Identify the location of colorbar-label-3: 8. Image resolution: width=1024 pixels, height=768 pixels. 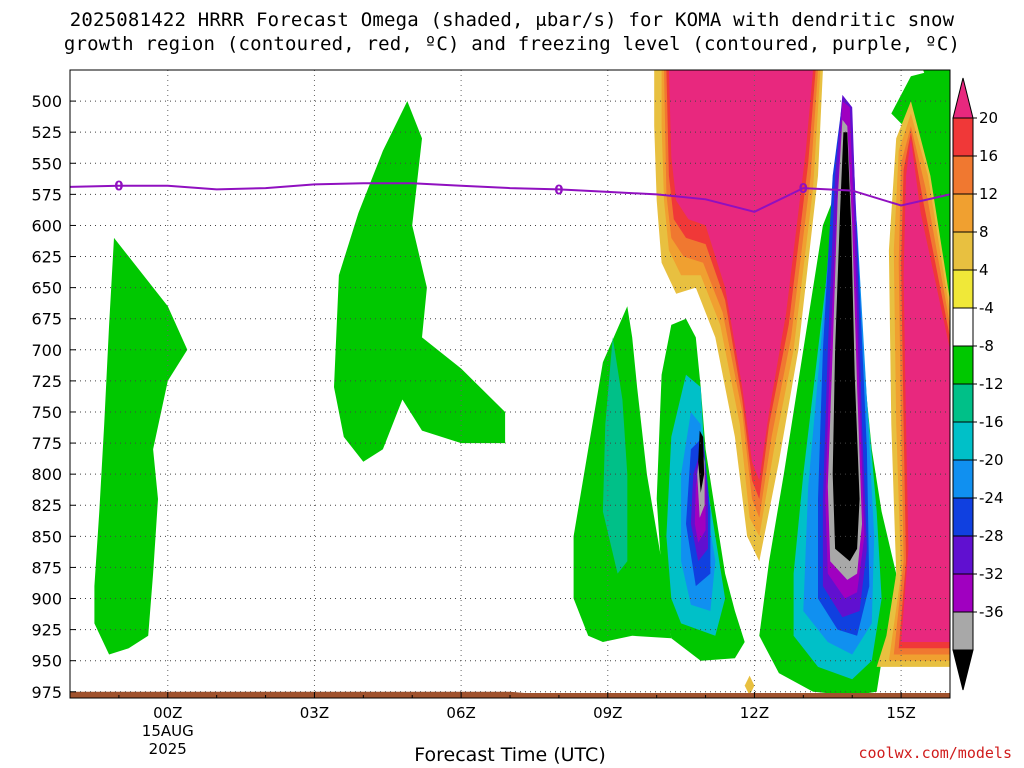
(984, 232).